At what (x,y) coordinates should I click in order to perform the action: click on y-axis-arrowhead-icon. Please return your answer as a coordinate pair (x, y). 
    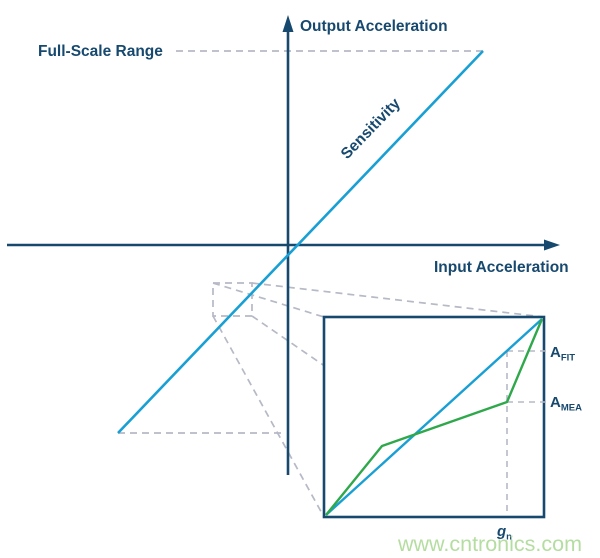
    Looking at the image, I should click on (288, 23).